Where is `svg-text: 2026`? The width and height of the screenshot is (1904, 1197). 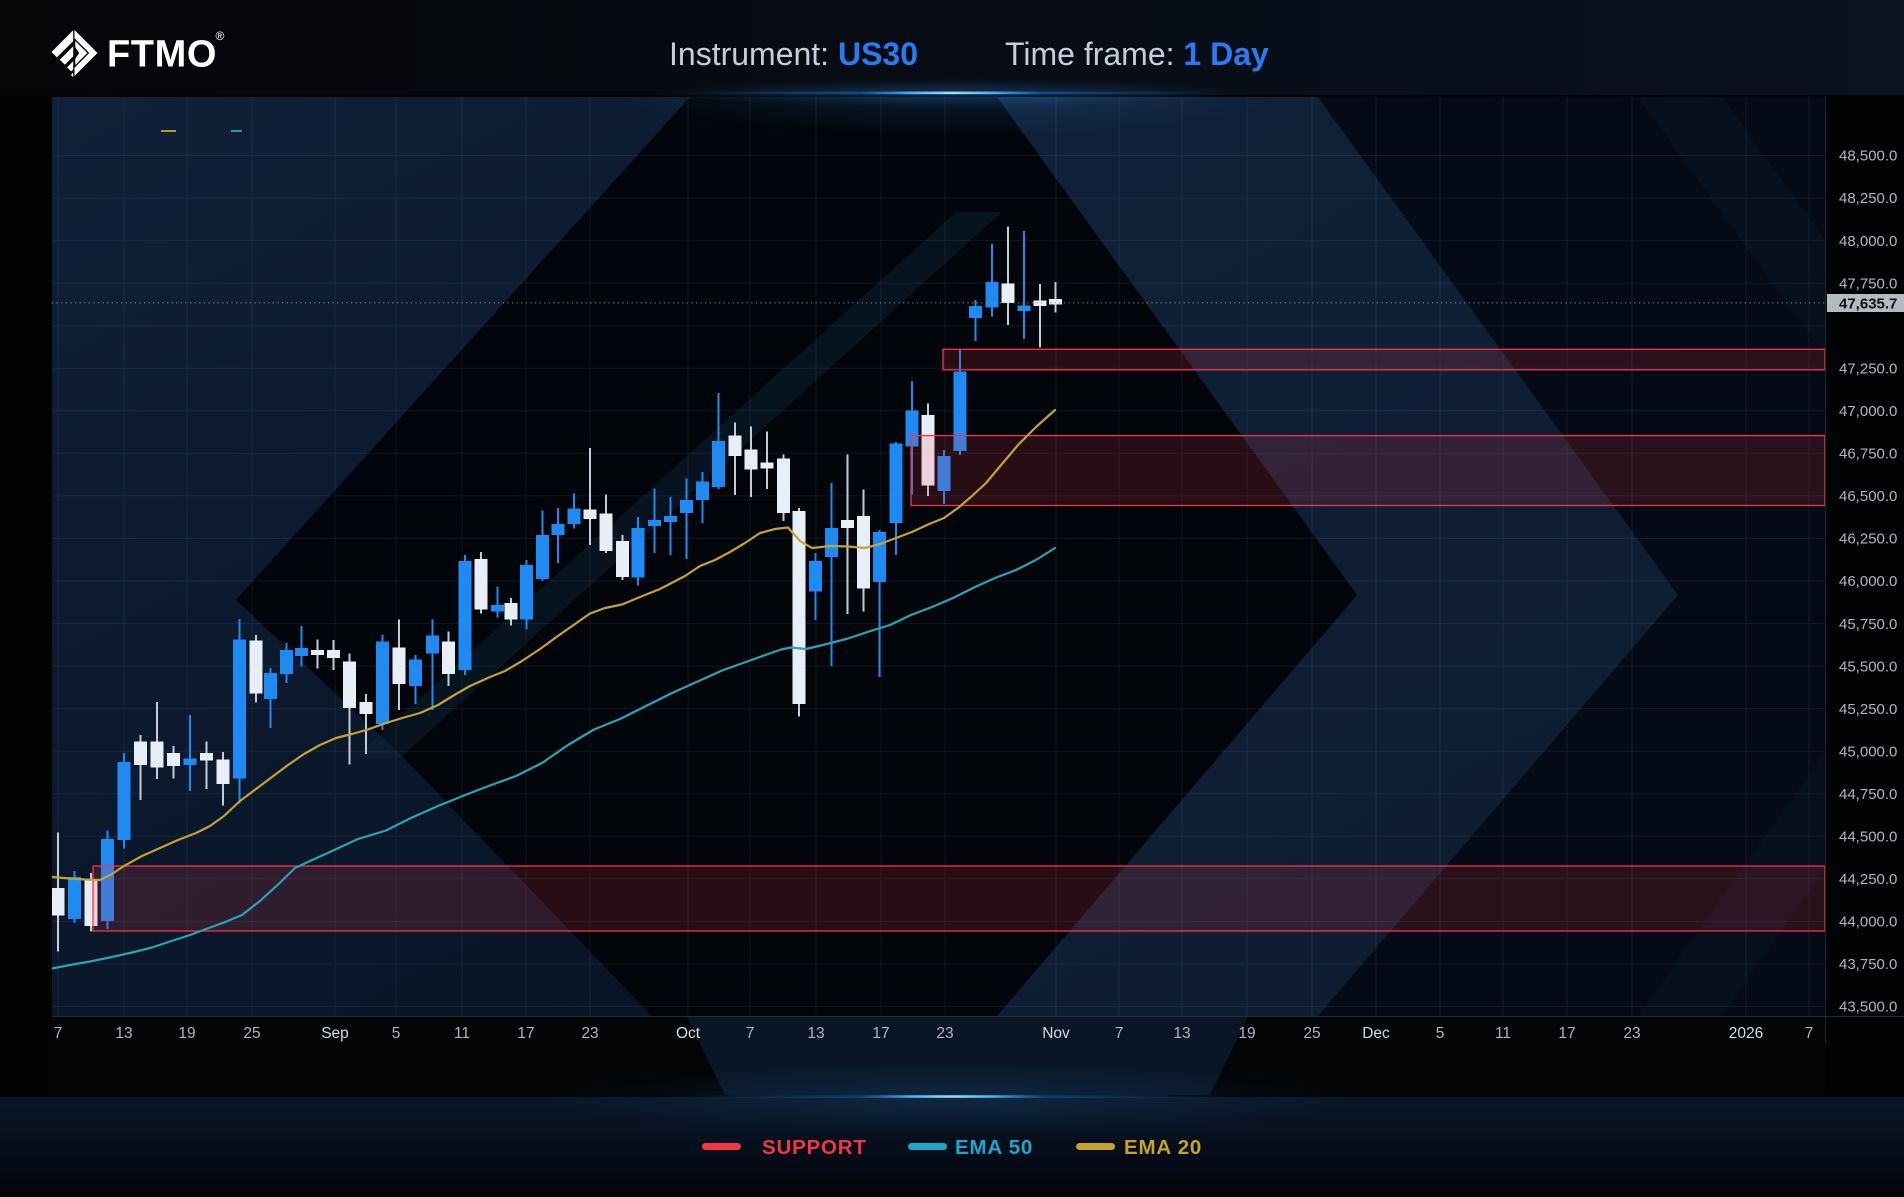 svg-text: 2026 is located at coordinates (1746, 1033).